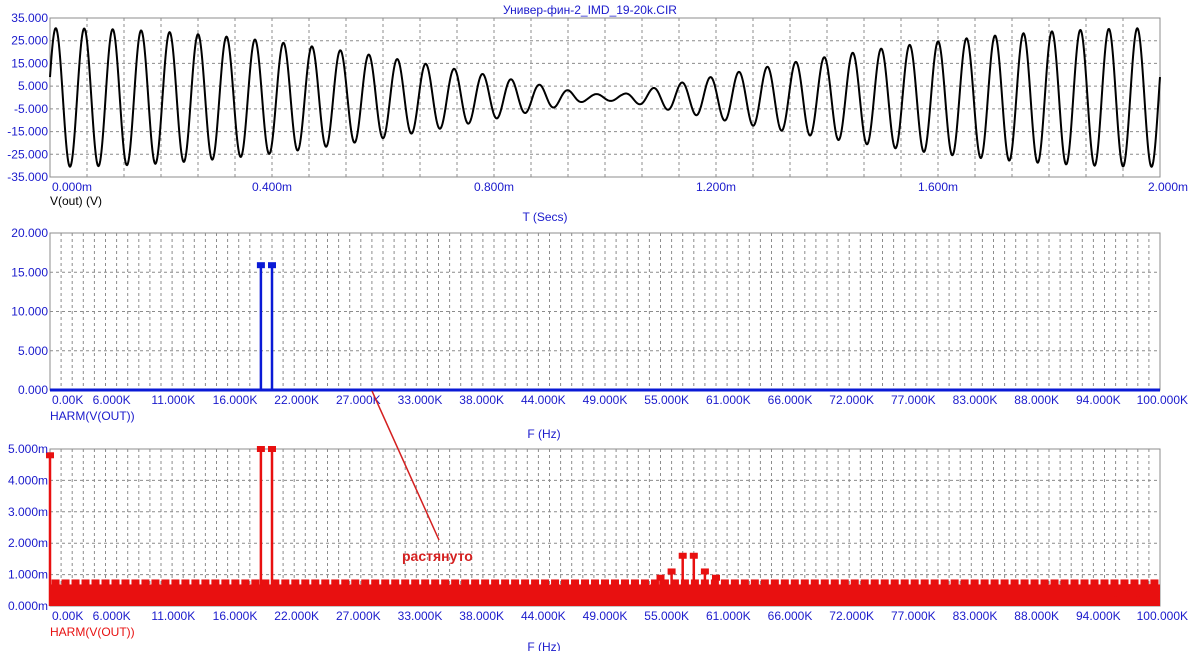 Image resolution: width=1191 pixels, height=656 pixels. What do you see at coordinates (27, 154) in the screenshot?
I see `y-tick-label: -25.000` at bounding box center [27, 154].